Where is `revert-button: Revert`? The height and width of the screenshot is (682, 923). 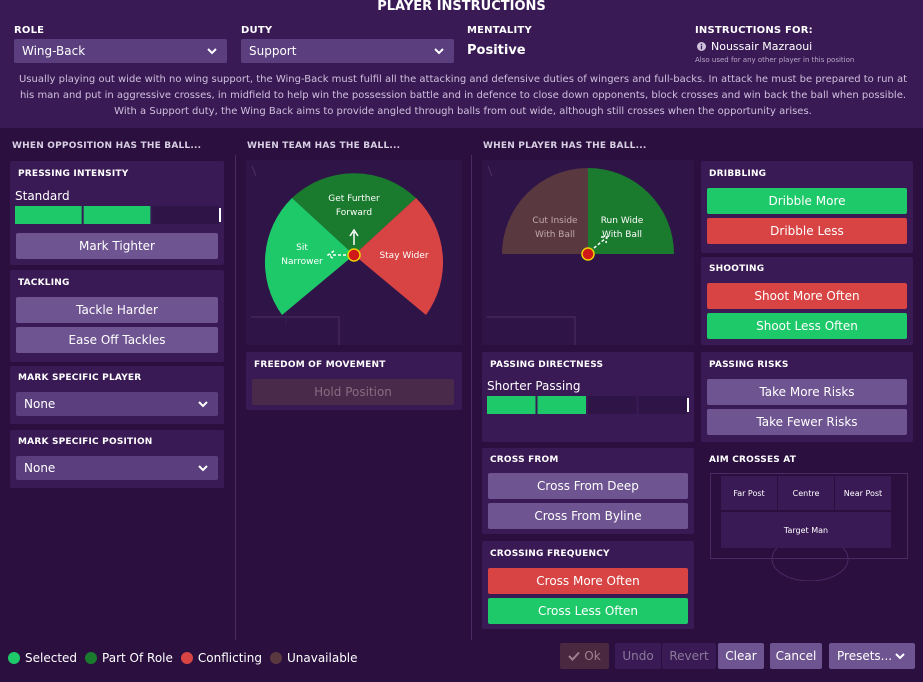 revert-button: Revert is located at coordinates (689, 656).